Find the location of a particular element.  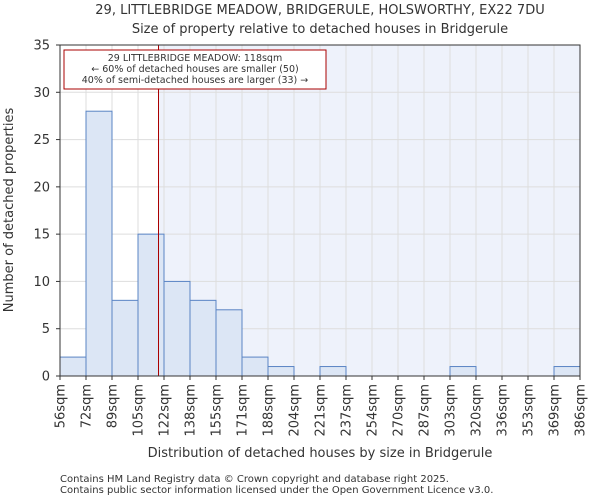

bar-89sqm is located at coordinates (125, 338).